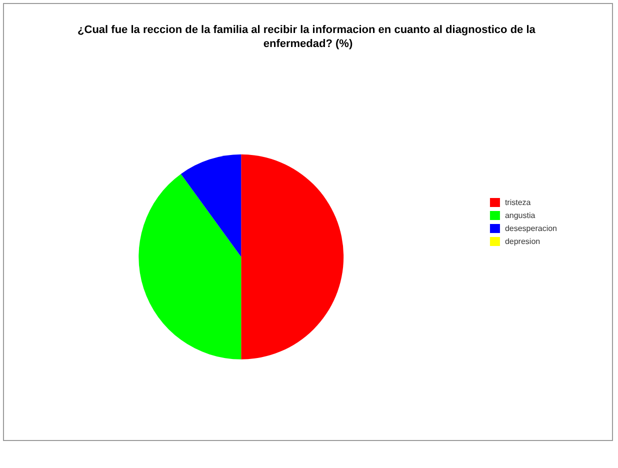 Image resolution: width=618 pixels, height=468 pixels. What do you see at coordinates (522, 241) in the screenshot?
I see `legend-label: depresion` at bounding box center [522, 241].